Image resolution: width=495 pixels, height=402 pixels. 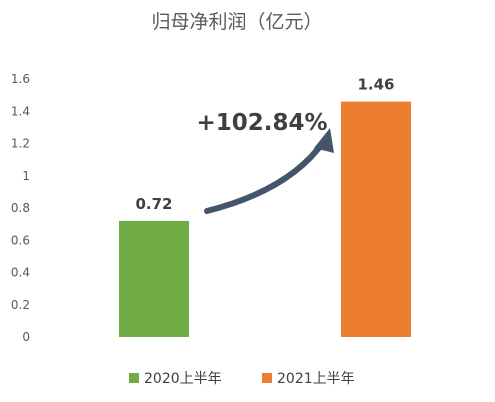 I want to click on y-tick-label: 0.4, so click(x=20, y=273).